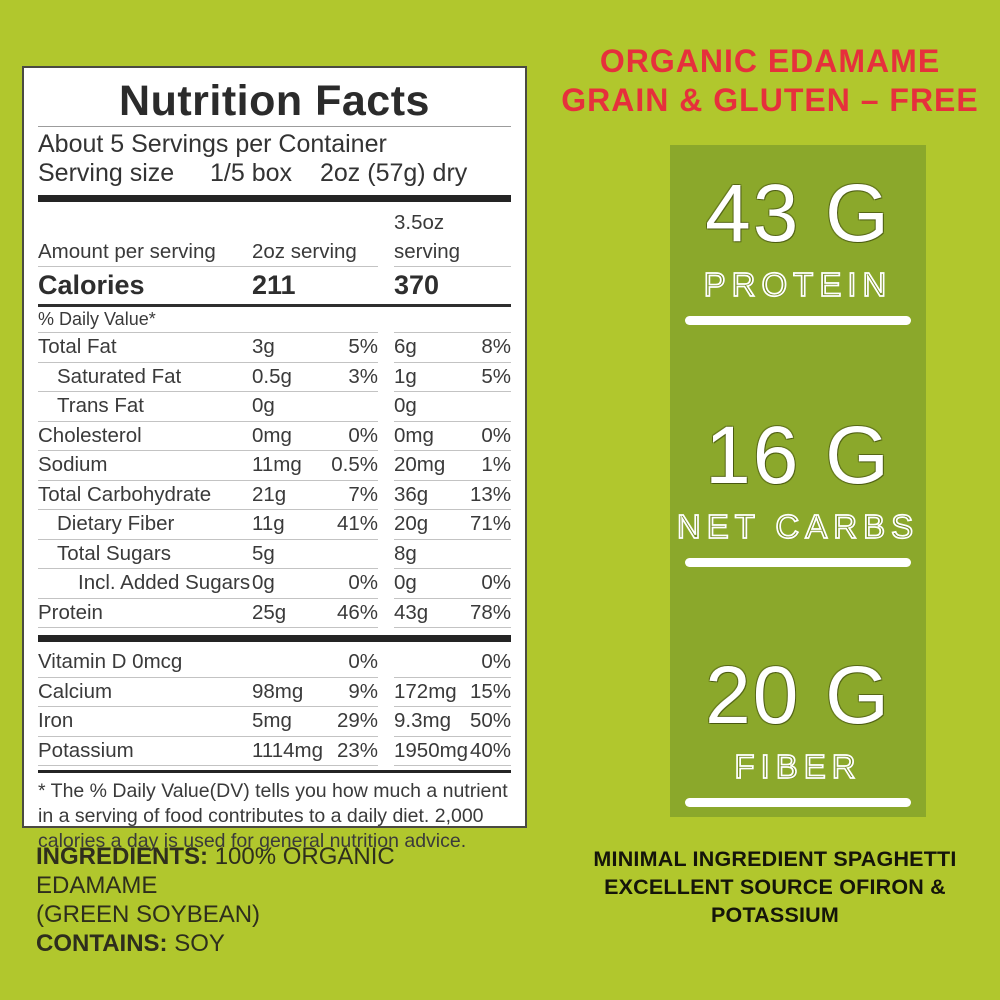 This screenshot has width=1000, height=1000. Describe the element at coordinates (145, 722) in the screenshot. I see `mineral-row-label: Iron` at that location.